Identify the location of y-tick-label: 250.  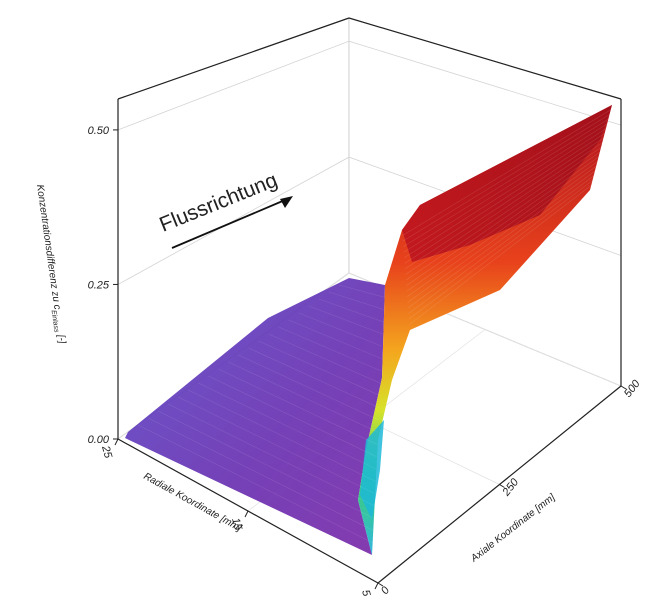
(511, 487).